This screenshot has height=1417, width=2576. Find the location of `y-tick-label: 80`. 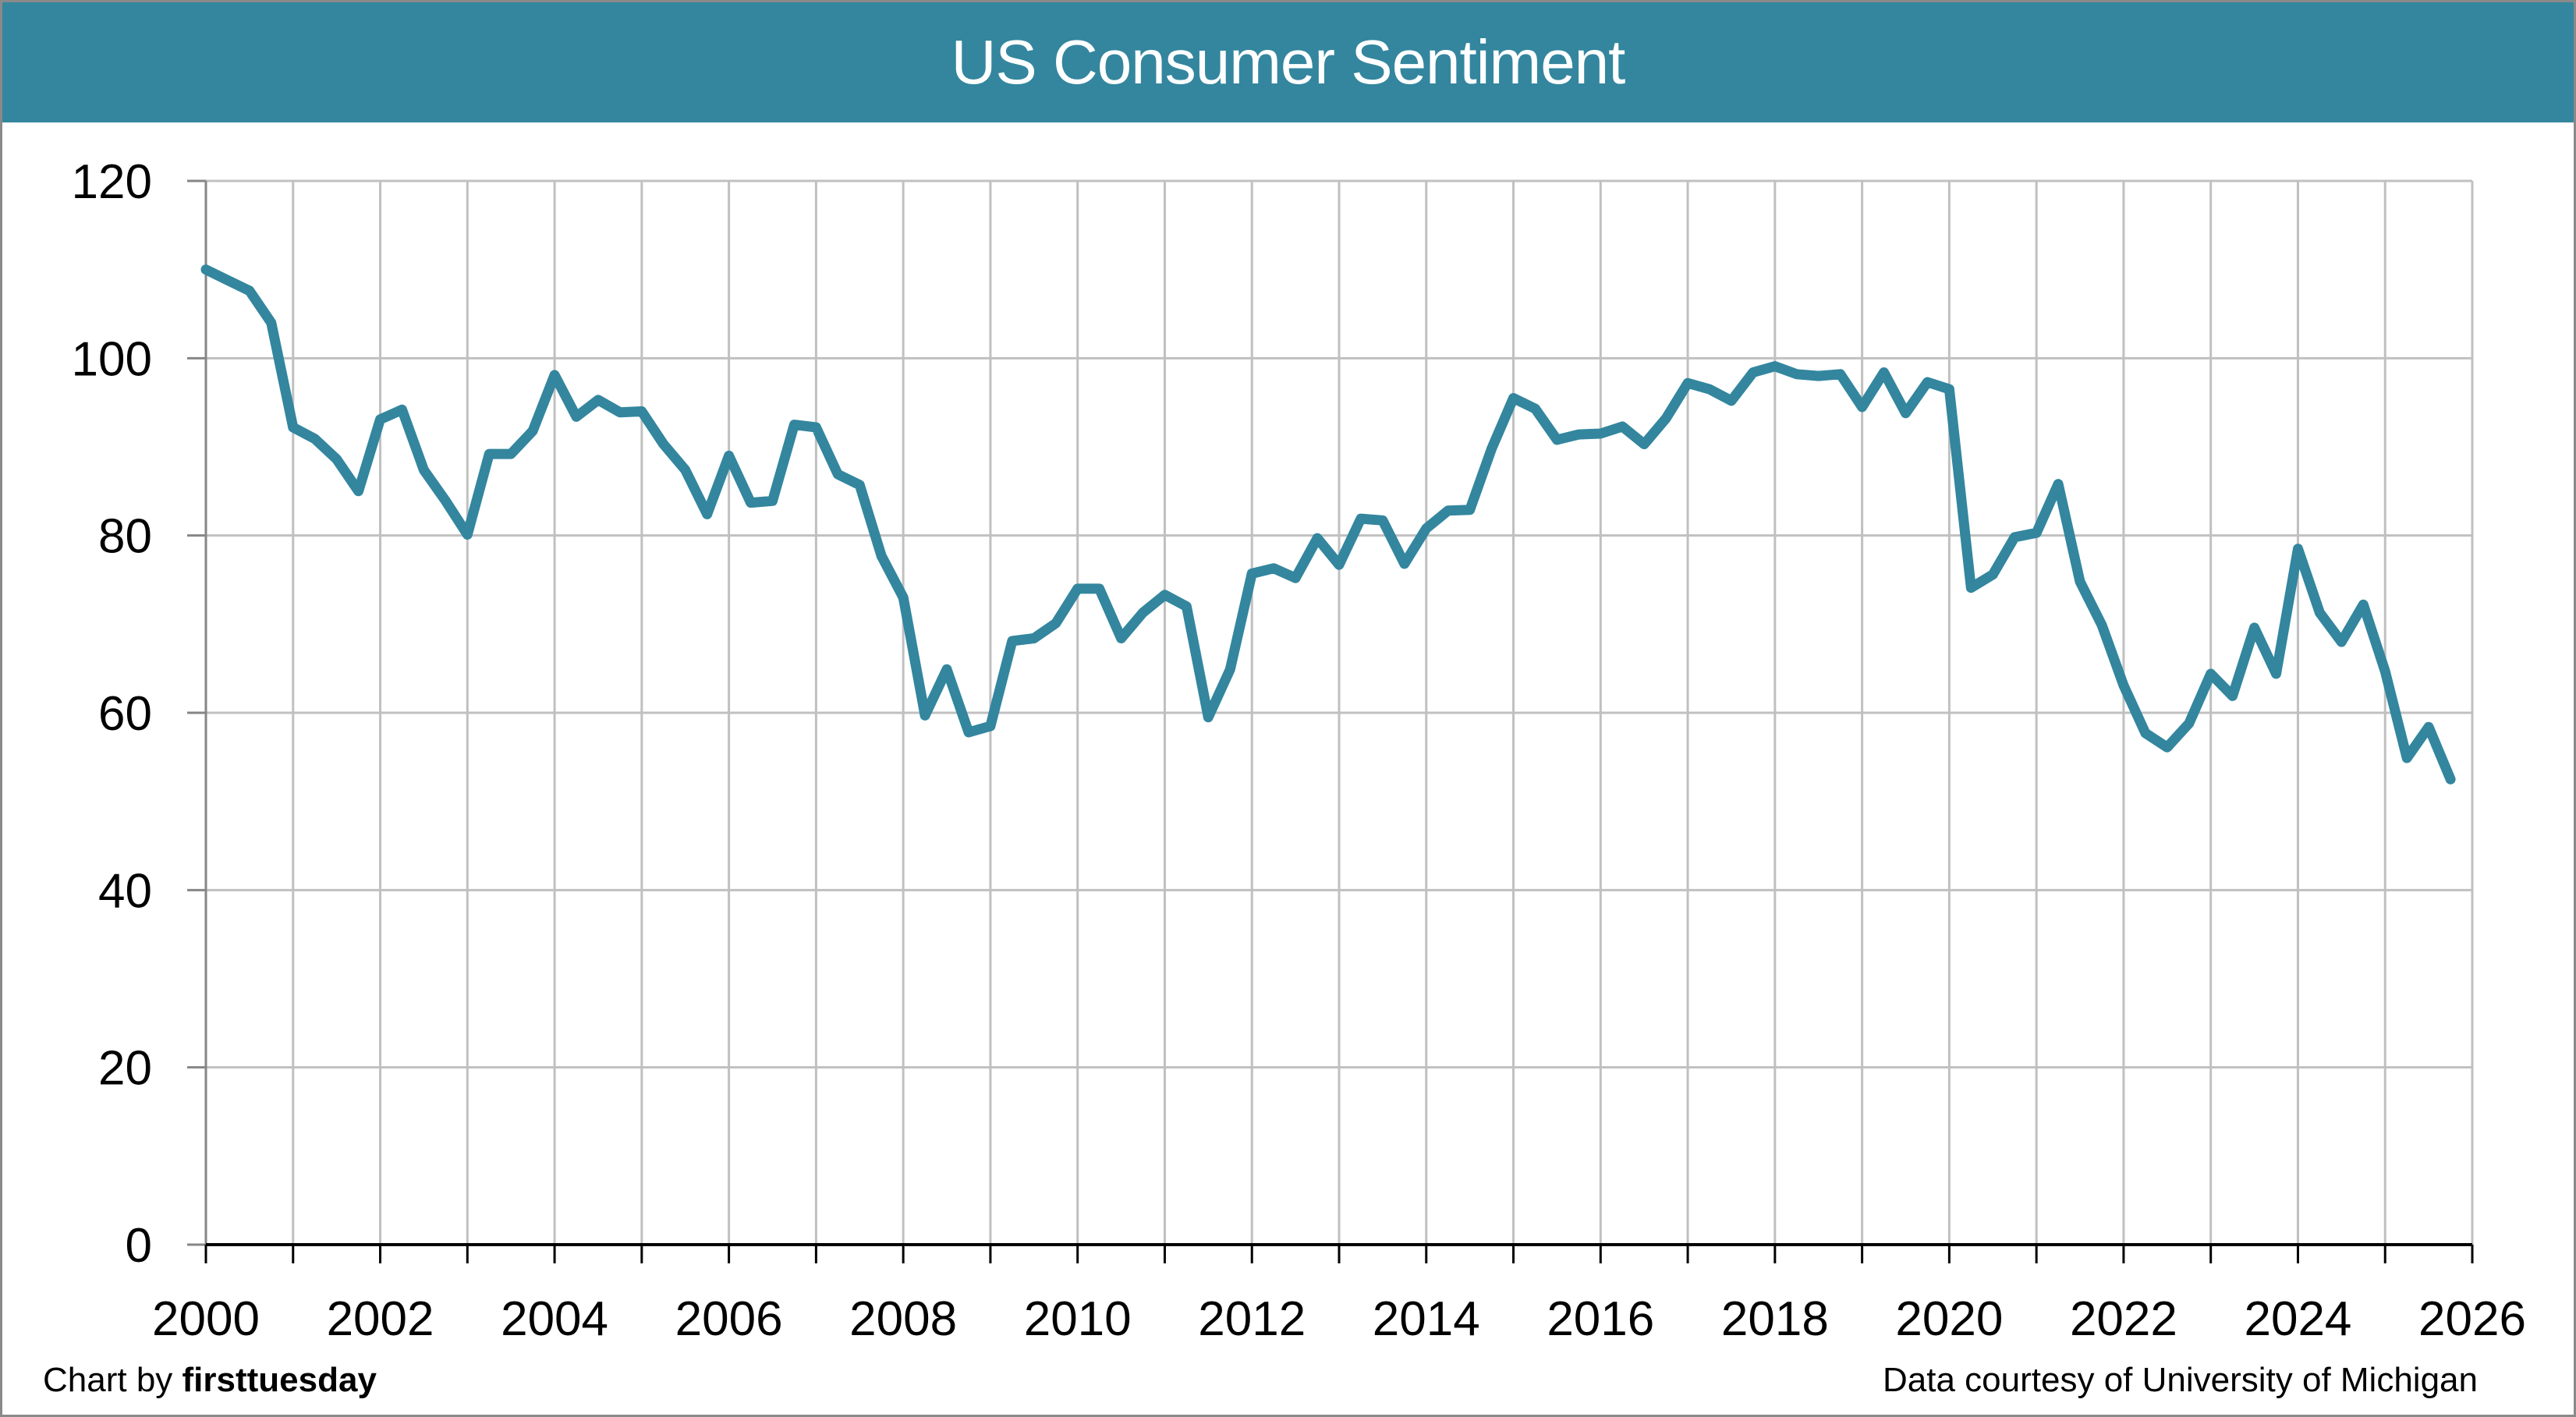

y-tick-label: 80 is located at coordinates (125, 537).